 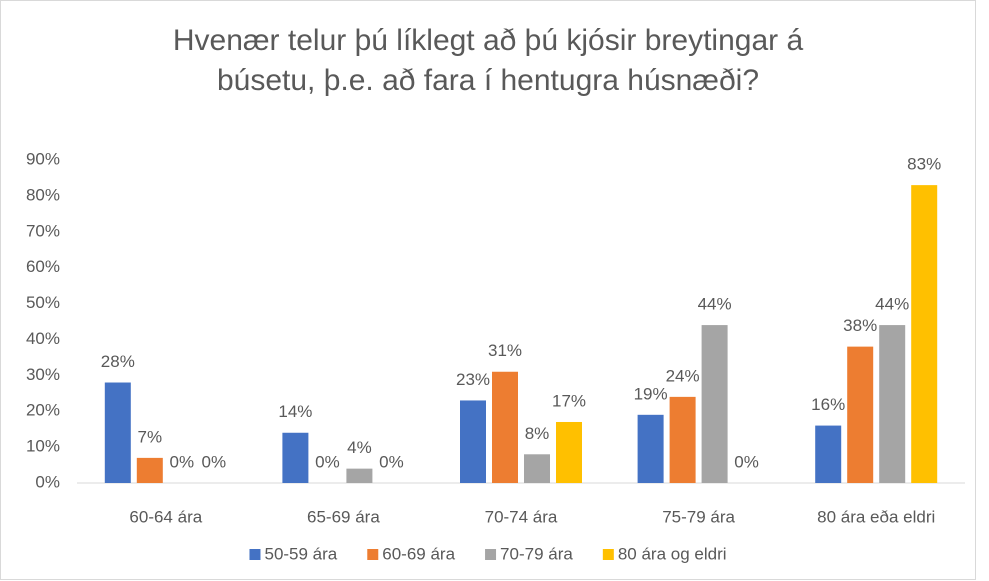 What do you see at coordinates (165, 516) in the screenshot?
I see `x-tick-label: 60-64 ára` at bounding box center [165, 516].